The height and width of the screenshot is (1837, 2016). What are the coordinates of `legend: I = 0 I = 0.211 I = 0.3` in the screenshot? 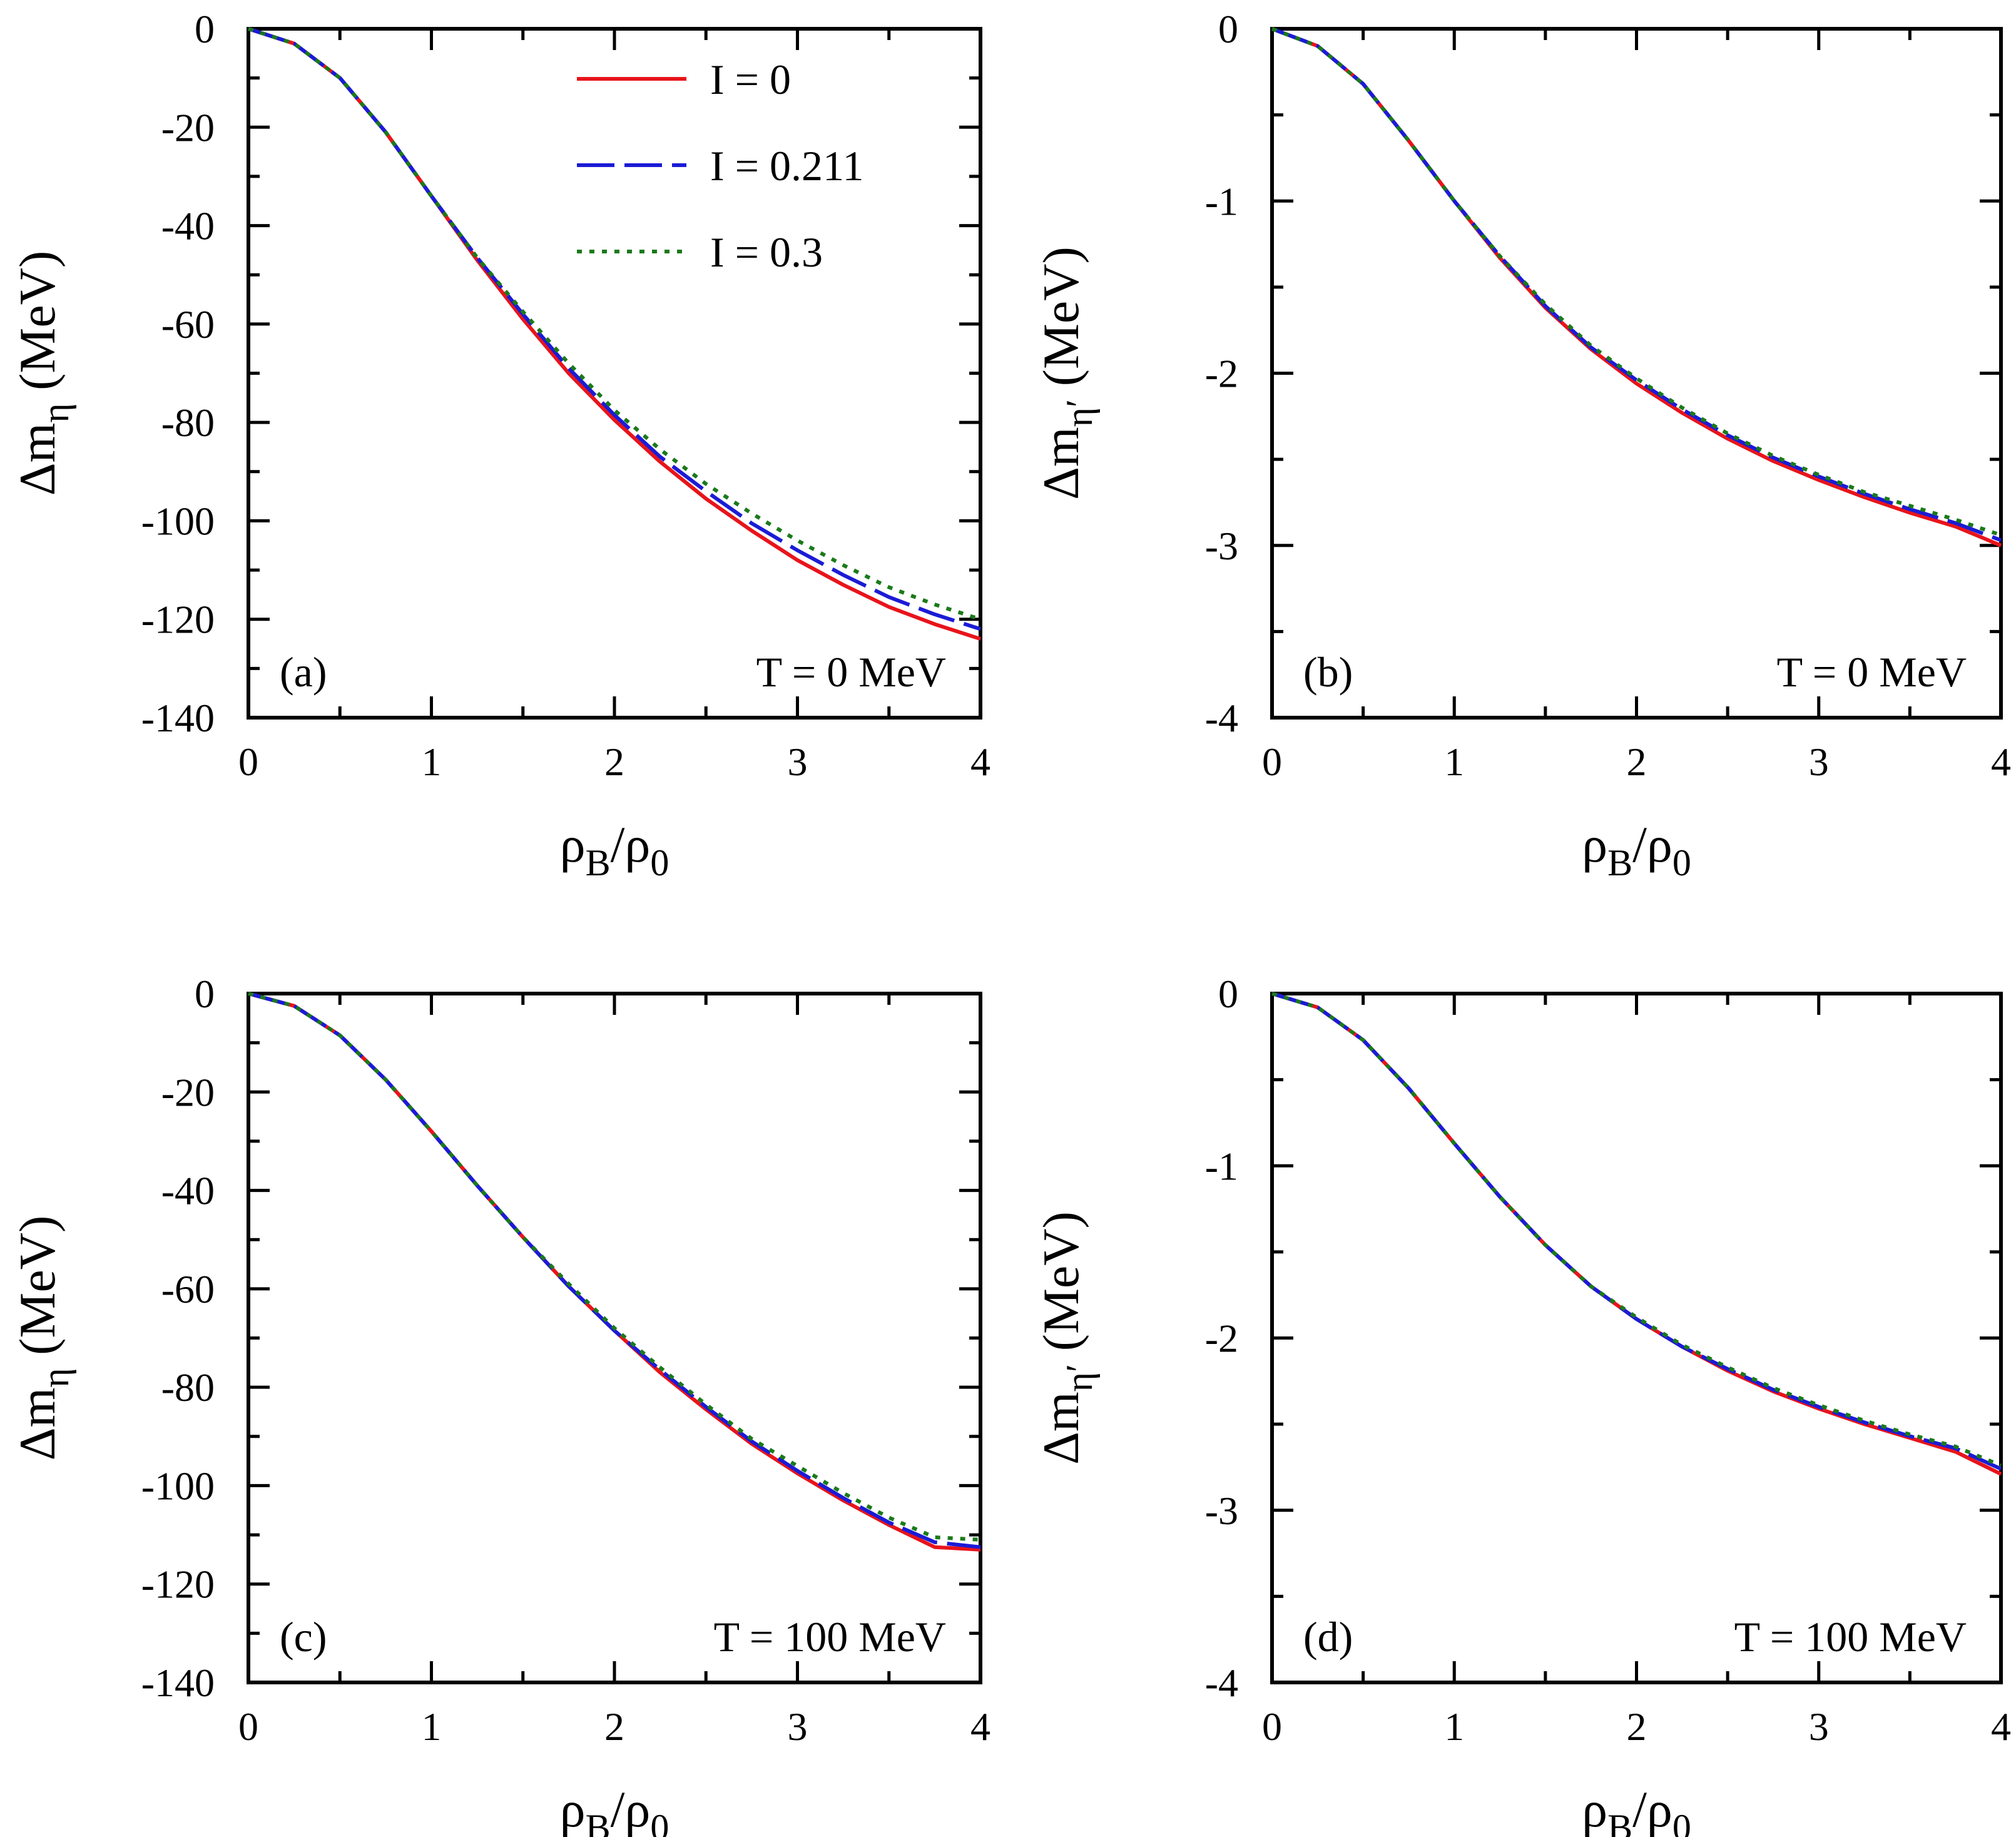 It's located at (720, 166).